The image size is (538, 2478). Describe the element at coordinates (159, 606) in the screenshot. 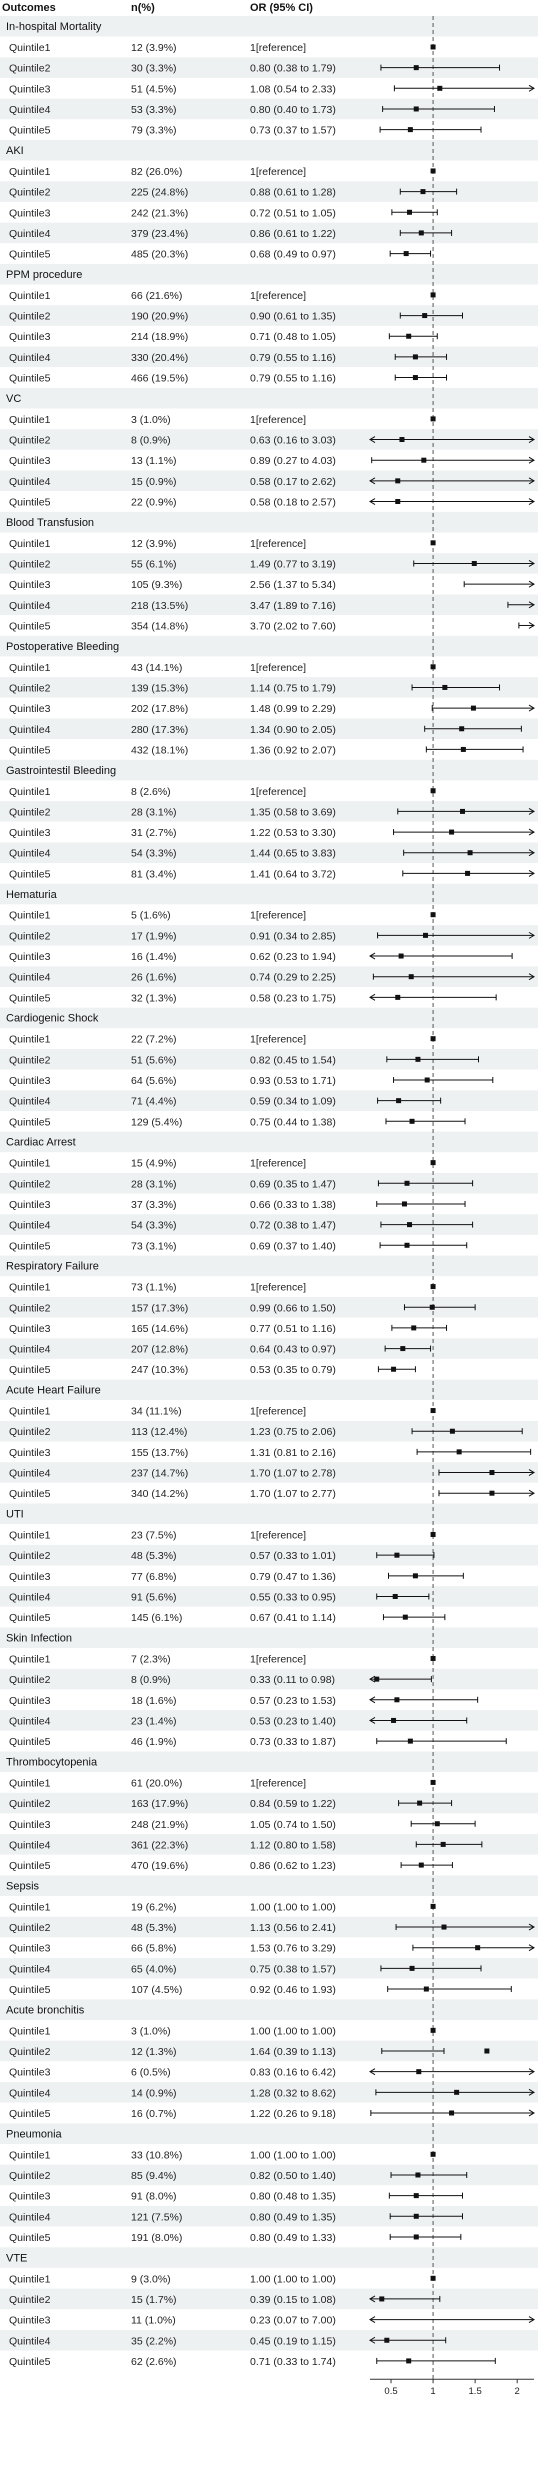

I see `row-n: 218 (13.5%)` at that location.